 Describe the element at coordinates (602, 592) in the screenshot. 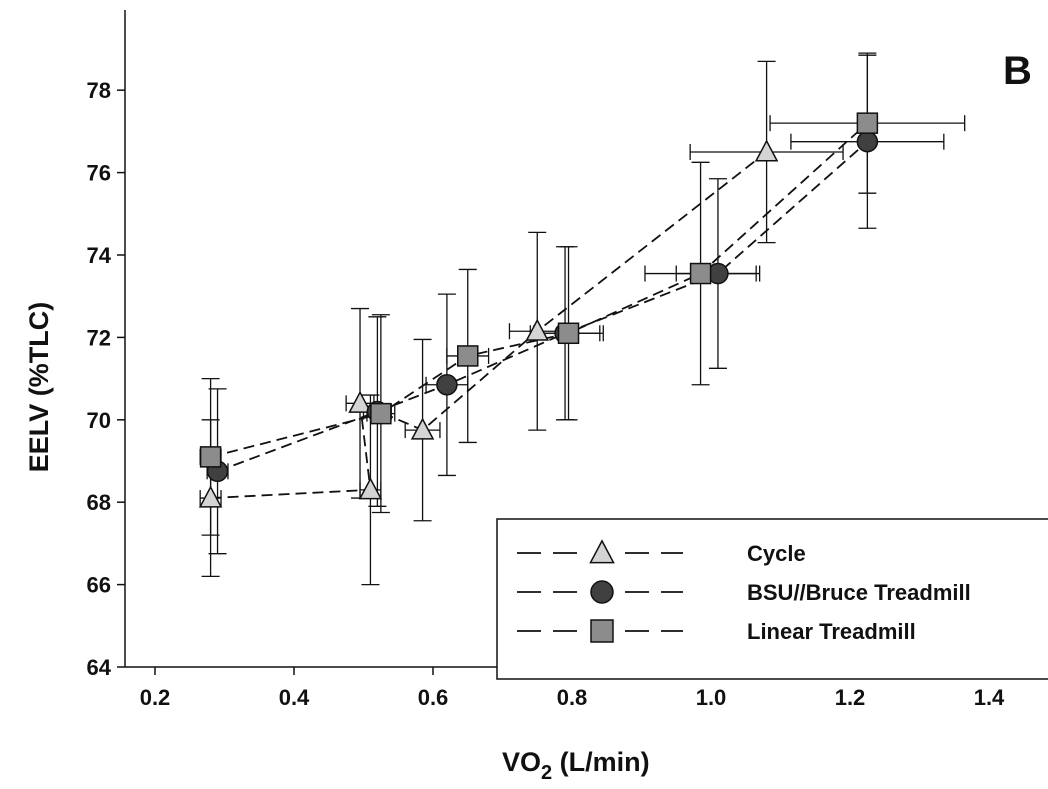

I see `legend-marker-bsu-bruce-treadmill` at that location.